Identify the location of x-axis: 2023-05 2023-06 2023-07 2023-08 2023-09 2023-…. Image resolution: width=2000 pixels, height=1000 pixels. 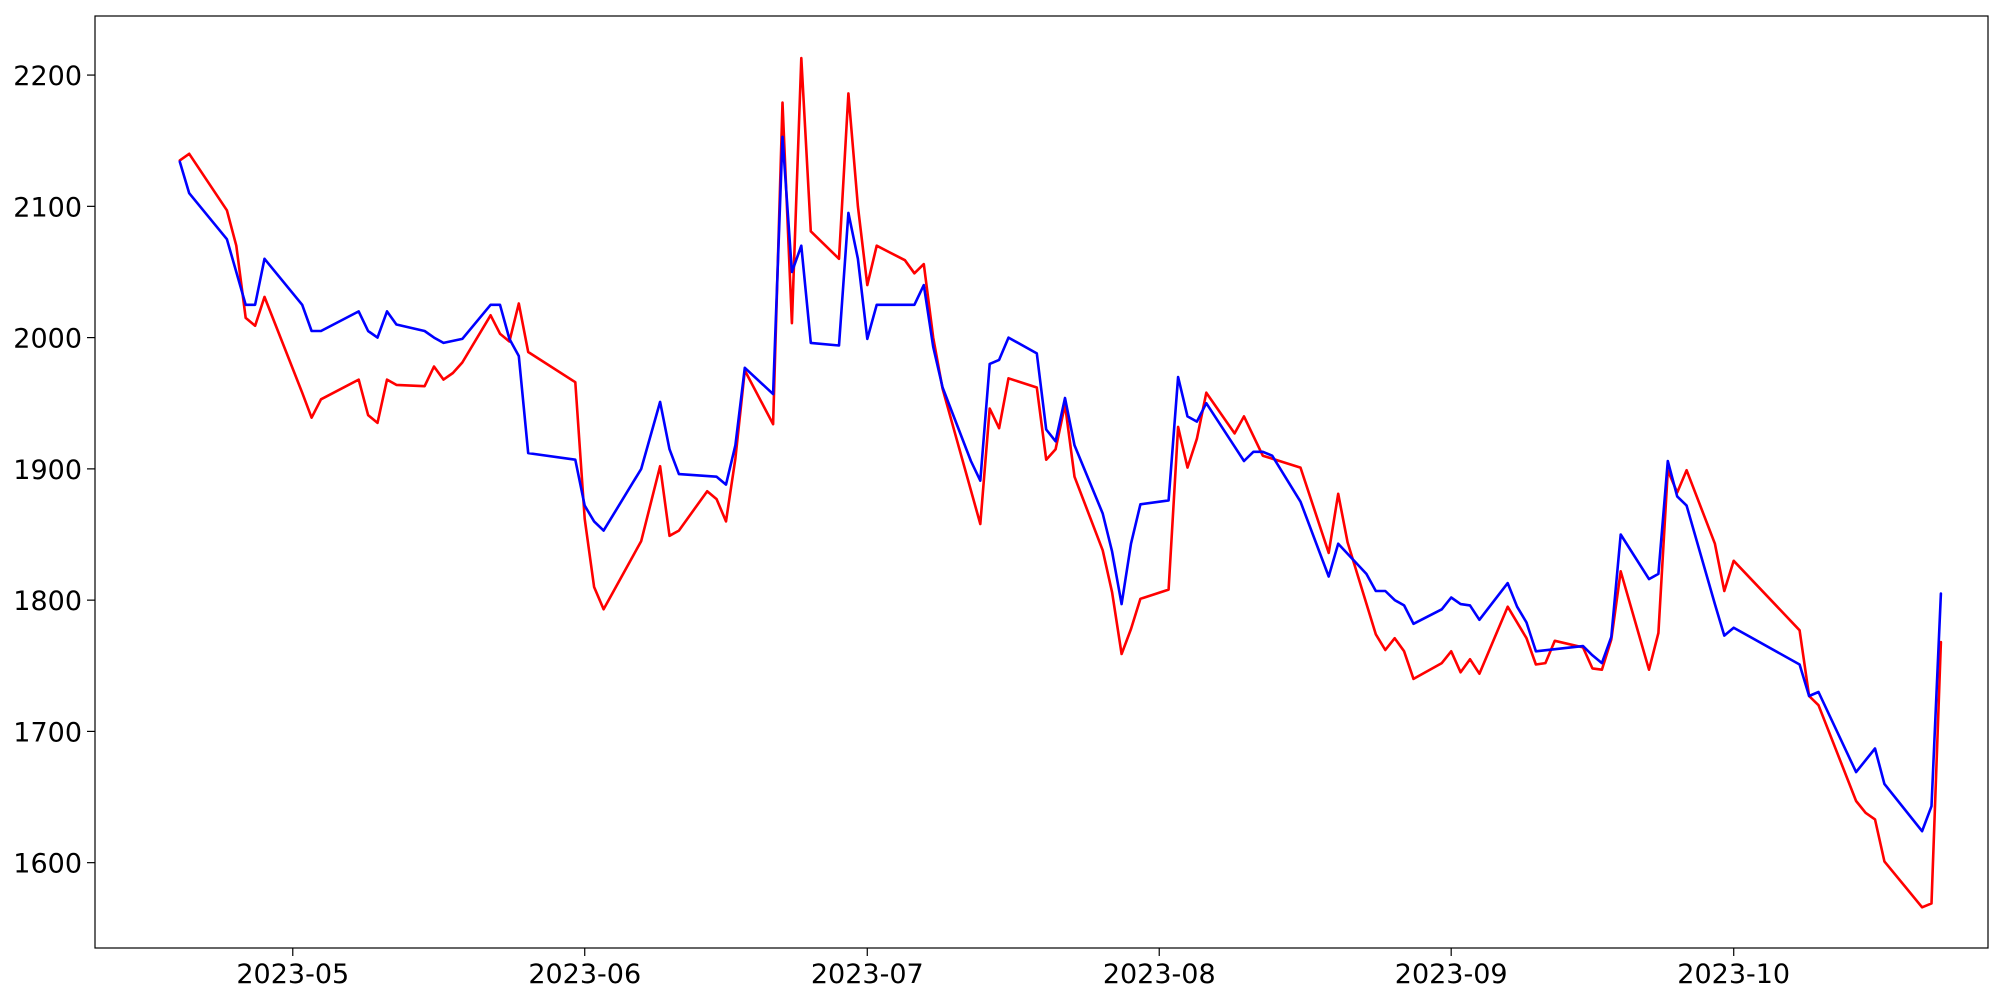
(1013, 969).